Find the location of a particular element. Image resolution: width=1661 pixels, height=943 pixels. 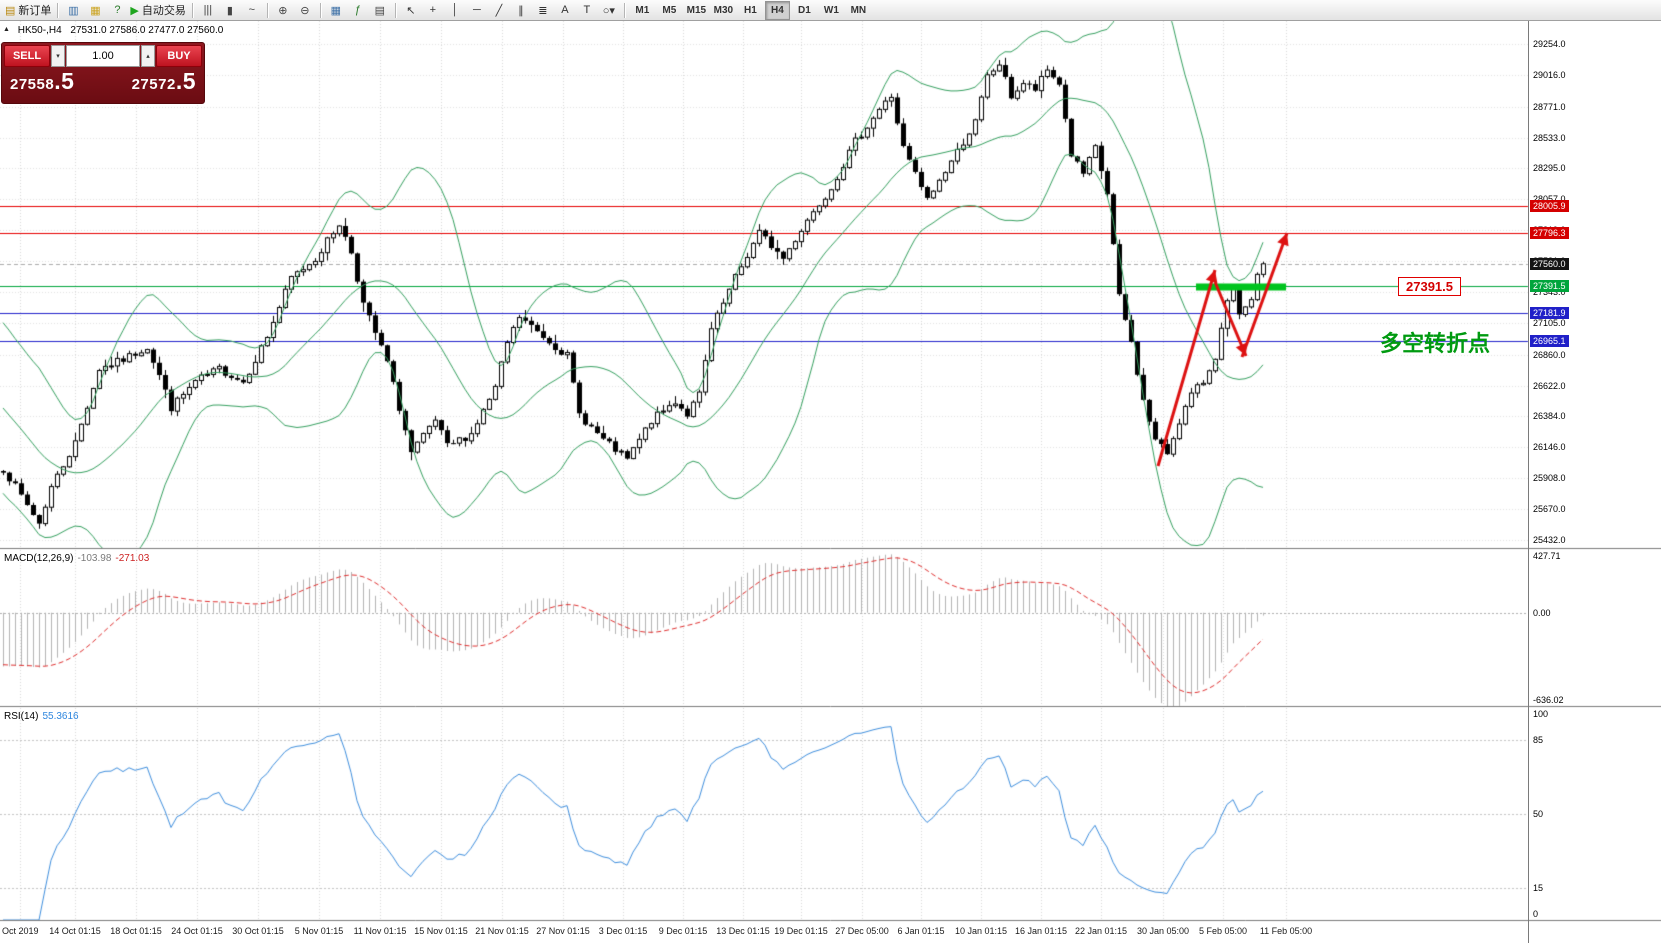

buy-price-frac: .5 is located at coordinates (185, 81).